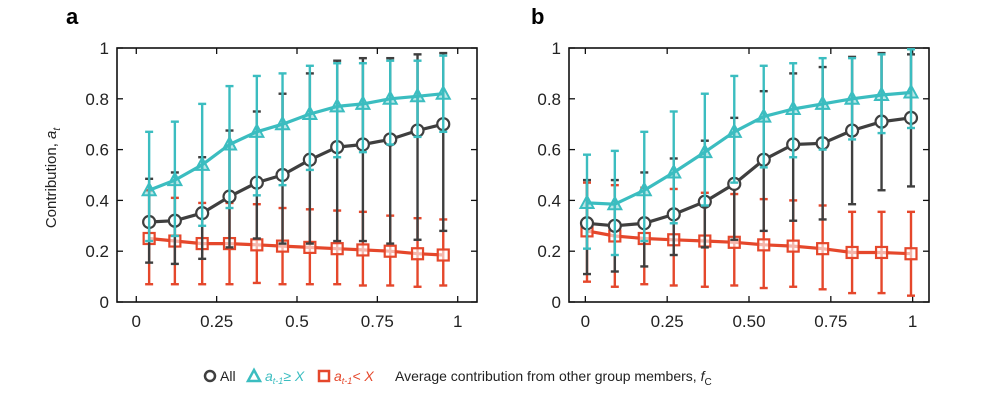 Image resolution: width=1000 pixels, height=413 pixels. What do you see at coordinates (72, 16) in the screenshot?
I see `panel-a-letter: a` at bounding box center [72, 16].